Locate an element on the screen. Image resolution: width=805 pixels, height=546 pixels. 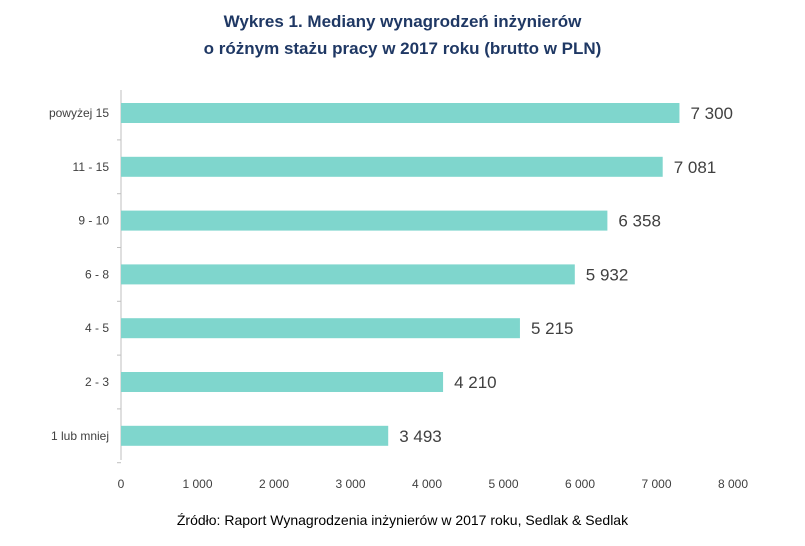
data-label: 7 300 is located at coordinates (711, 113).